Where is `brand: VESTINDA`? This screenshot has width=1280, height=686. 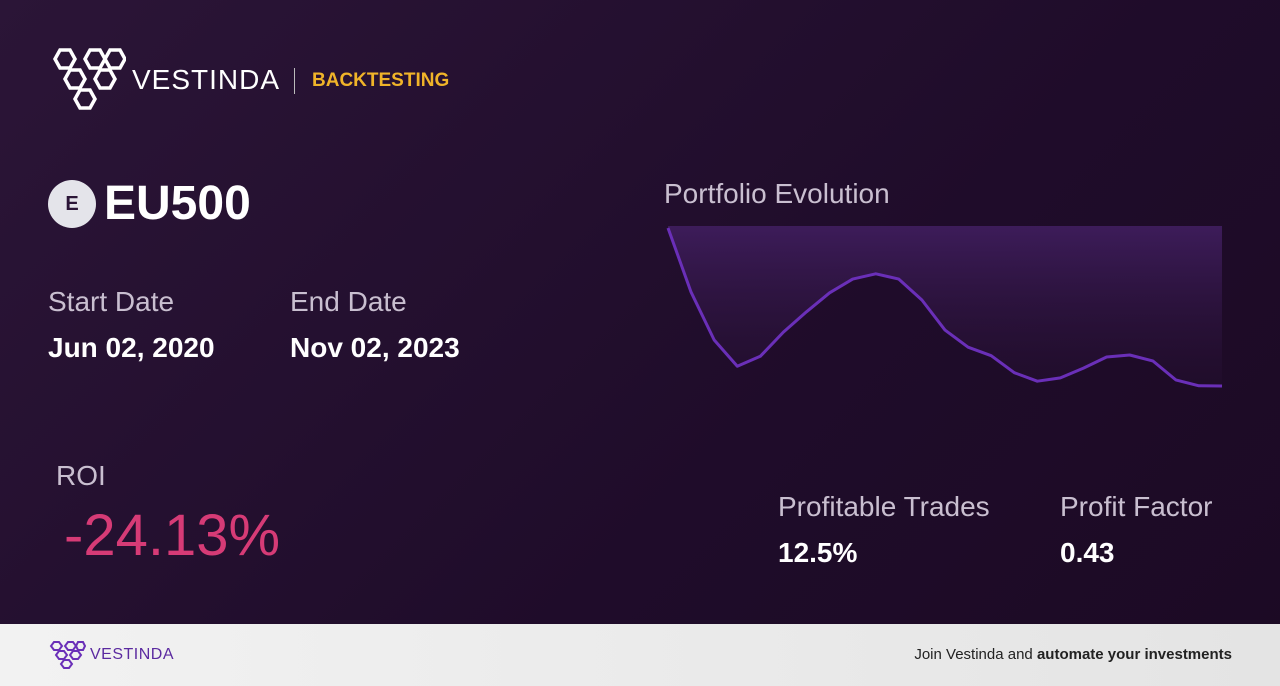
brand: VESTINDA is located at coordinates (206, 79).